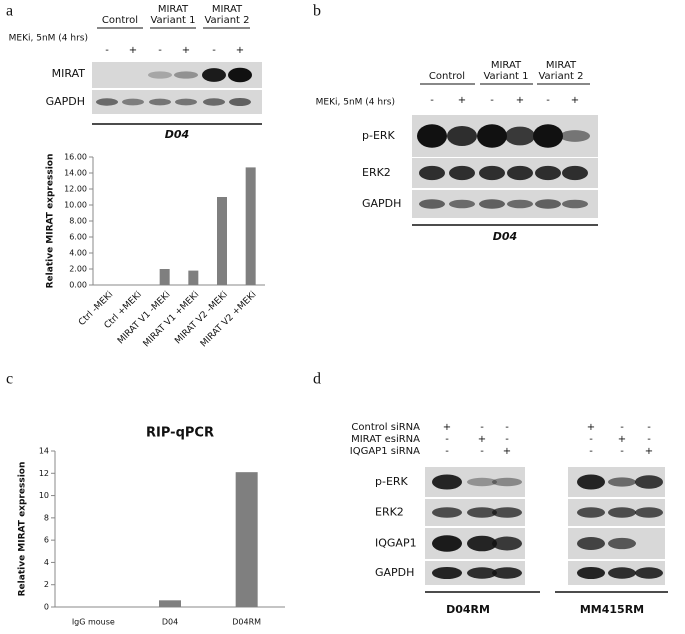  I want to click on condition-label: Control siRNA, so click(385, 427).